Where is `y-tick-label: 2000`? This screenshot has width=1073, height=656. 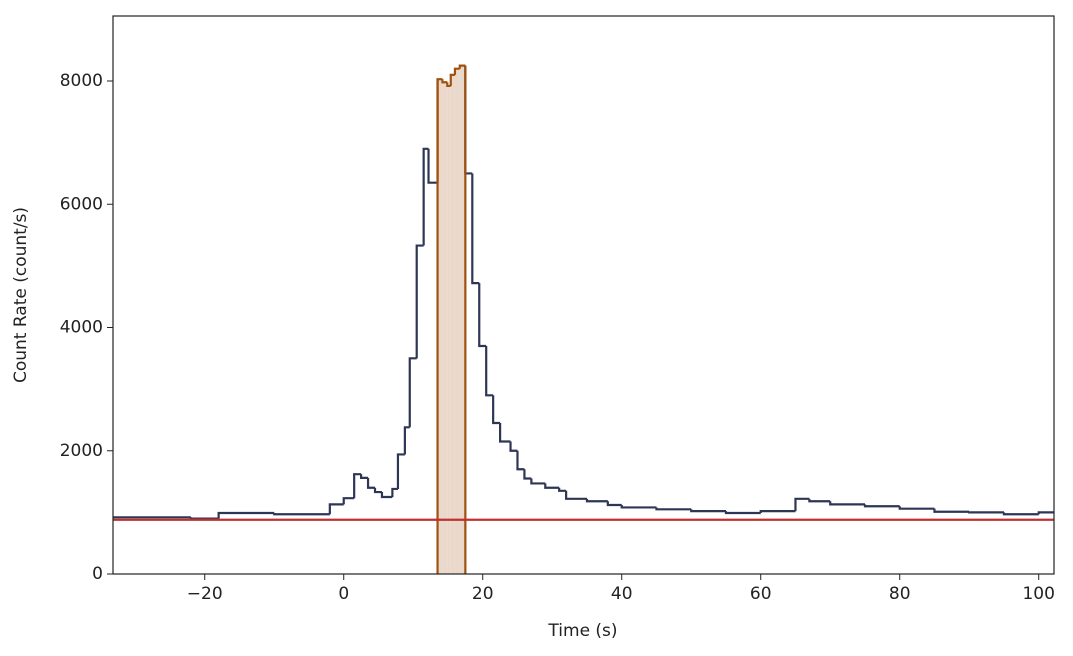
y-tick-label: 2000 is located at coordinates (81, 451).